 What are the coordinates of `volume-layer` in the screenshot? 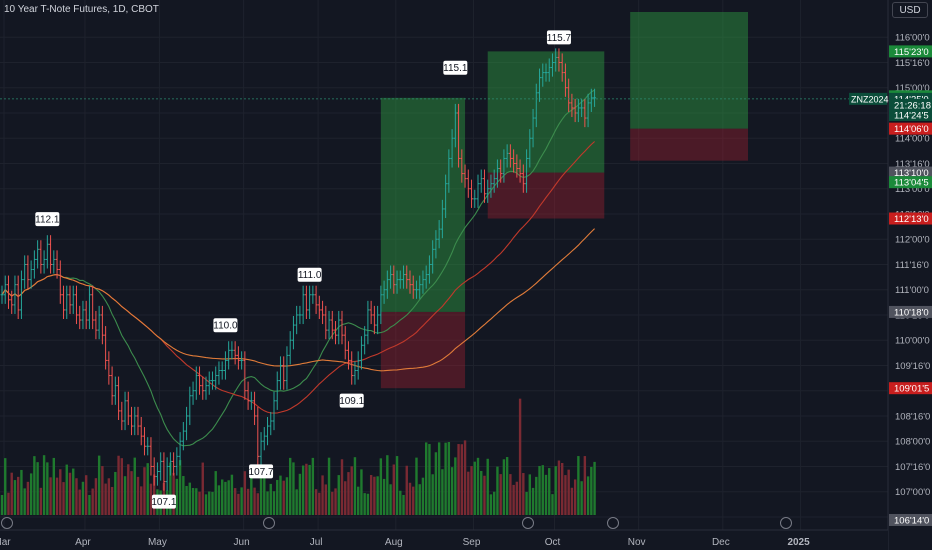 It's located at (298, 456).